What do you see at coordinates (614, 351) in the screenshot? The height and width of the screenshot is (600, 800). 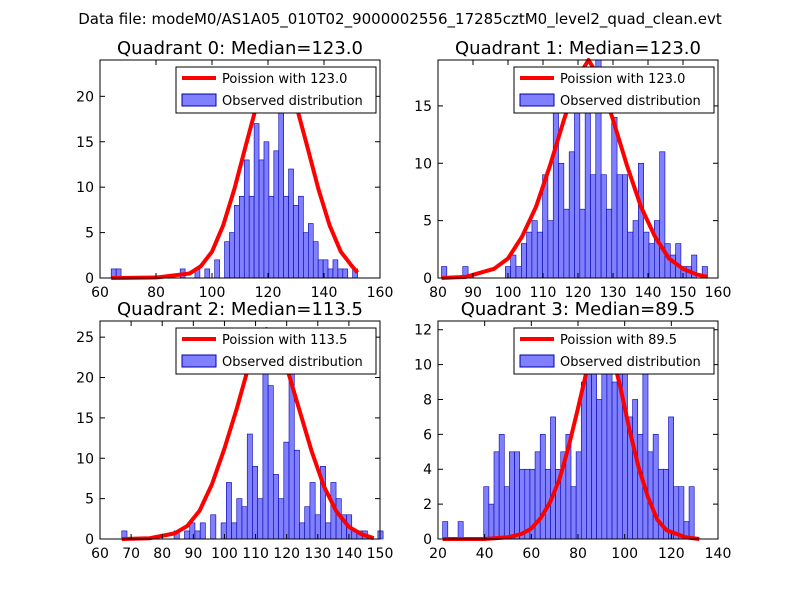 I see `legend: Poission with 89.5 Observed distribution` at bounding box center [614, 351].